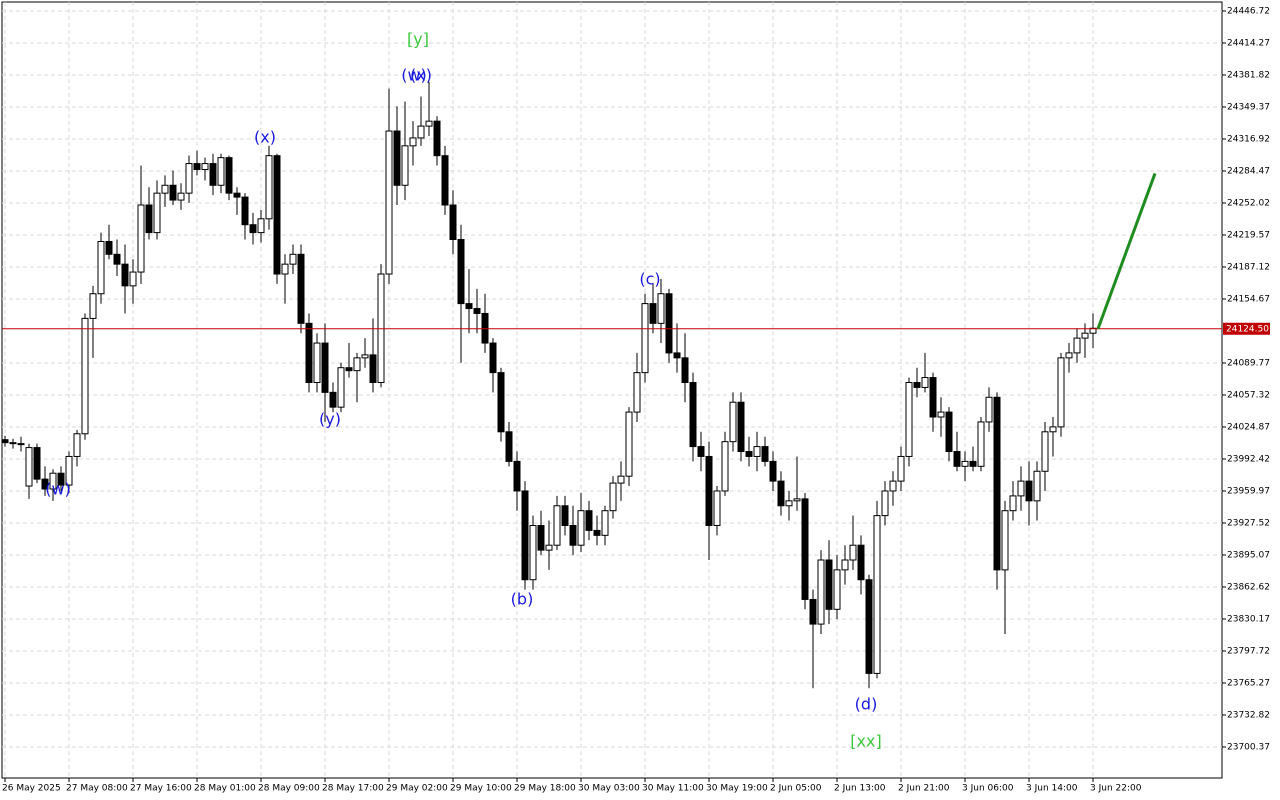  What do you see at coordinates (31, 789) in the screenshot?
I see `x-tick-label: 26 May 2025` at bounding box center [31, 789].